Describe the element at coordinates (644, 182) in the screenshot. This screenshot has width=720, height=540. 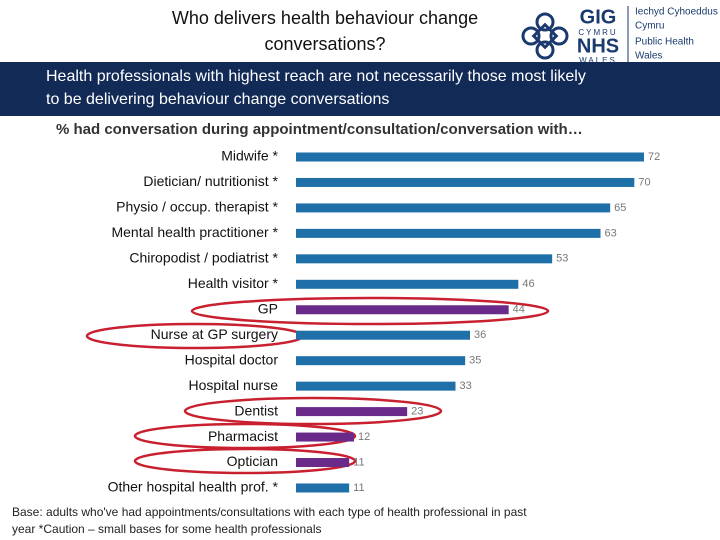
I see `value-label: 70` at that location.